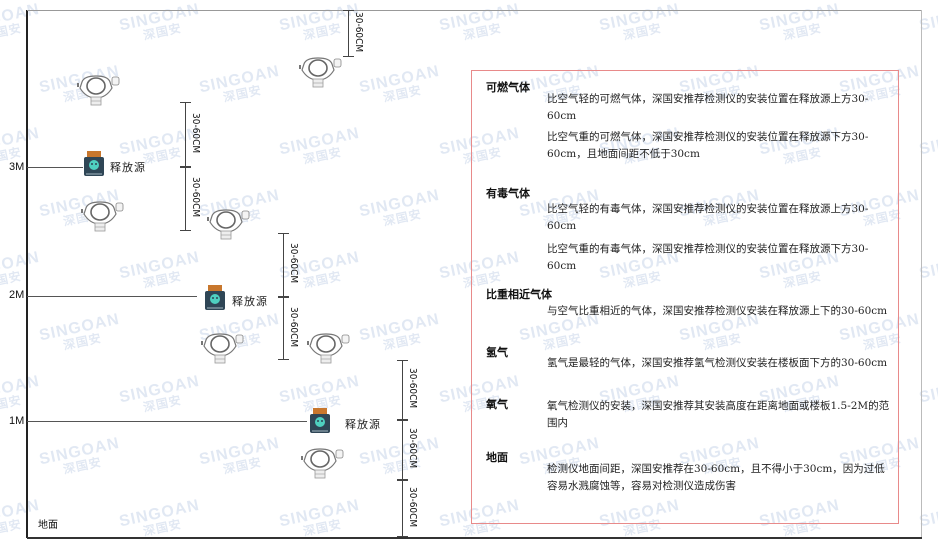 Image resolution: width=938 pixels, height=541 pixels. I want to click on level-1m-line, so click(167, 421).